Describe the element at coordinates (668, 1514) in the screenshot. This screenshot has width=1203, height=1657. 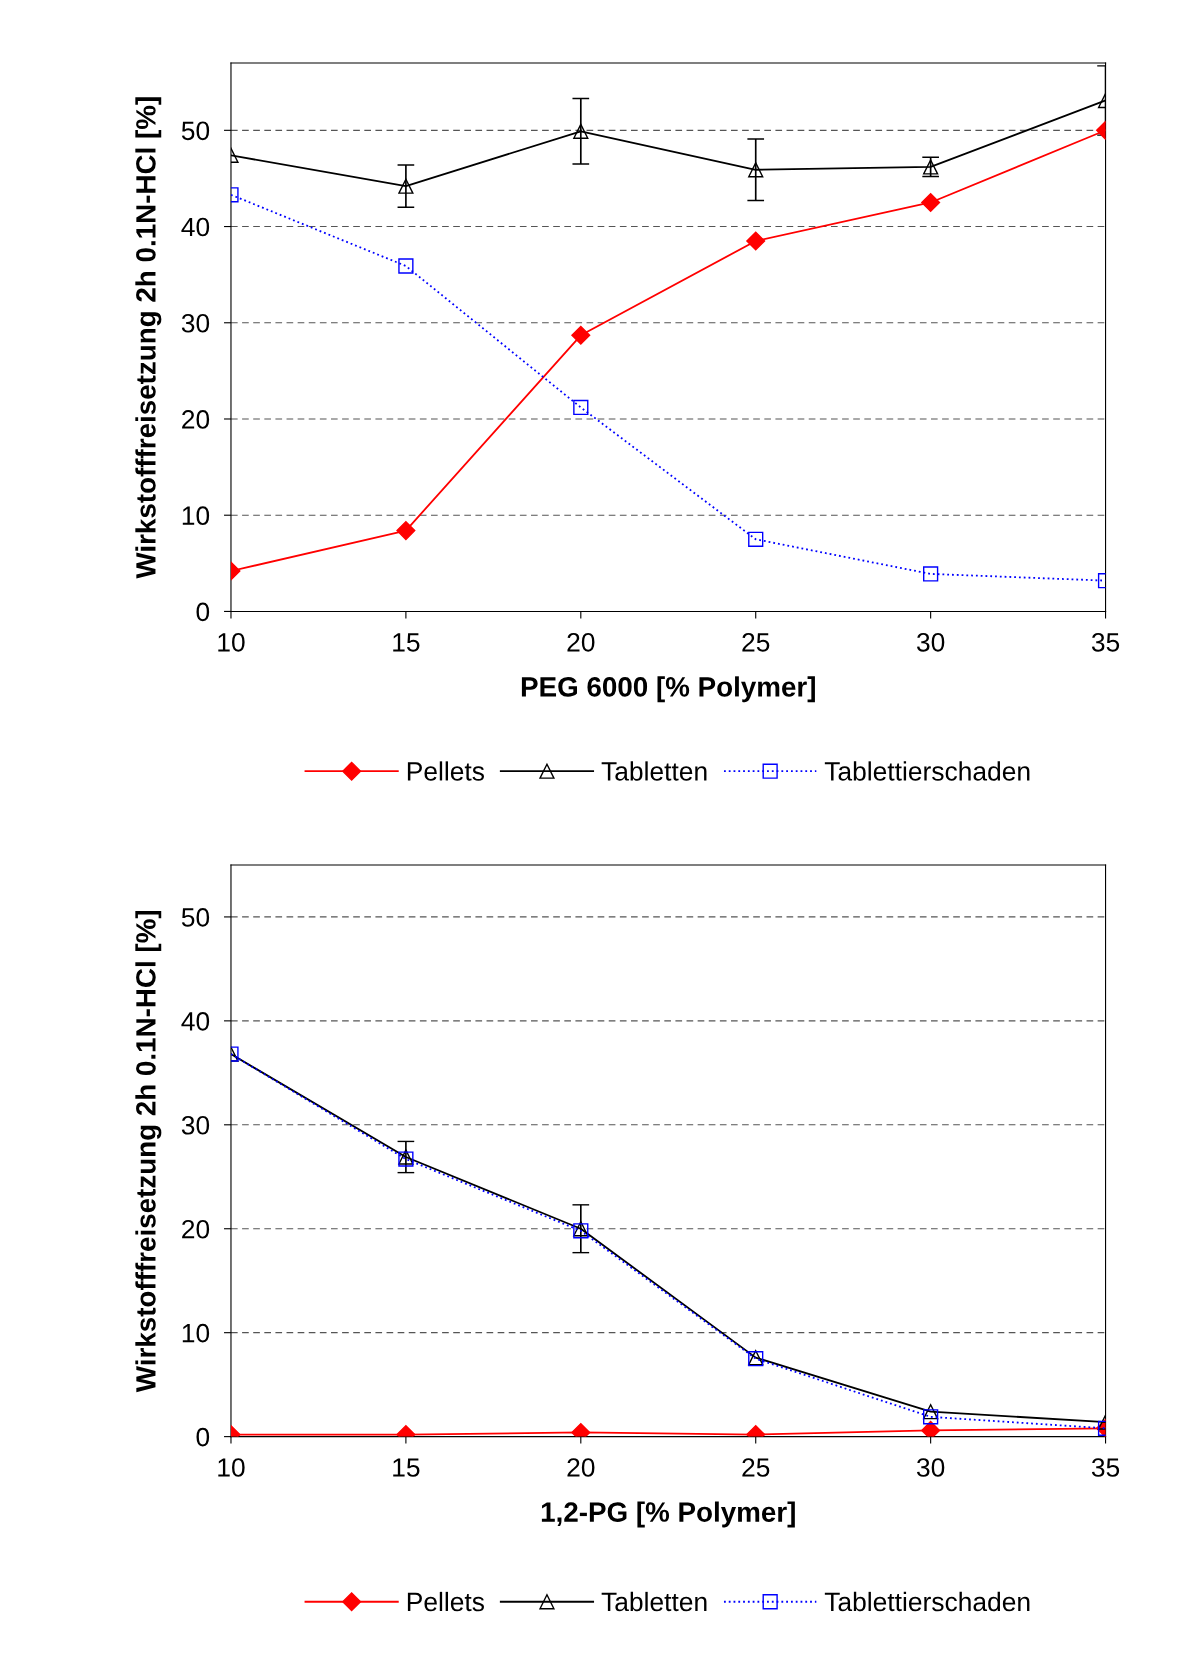
I see `x-axis-title: 1,2-PG [% Polymer]` at that location.